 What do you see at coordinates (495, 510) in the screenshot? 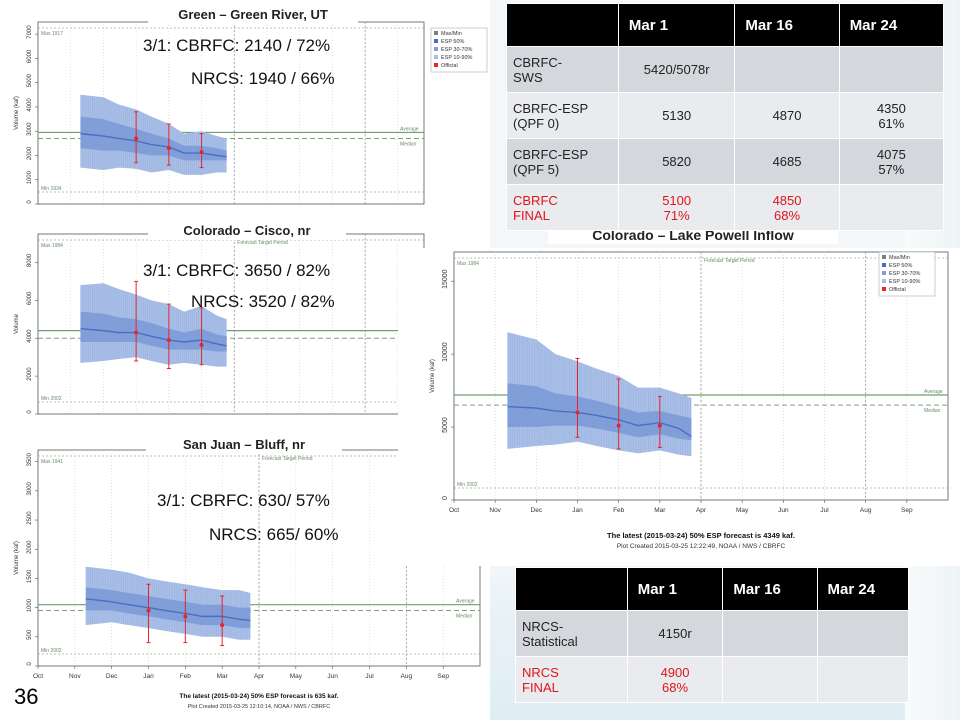
I see `powell-xtick-label: Nov` at bounding box center [495, 510].